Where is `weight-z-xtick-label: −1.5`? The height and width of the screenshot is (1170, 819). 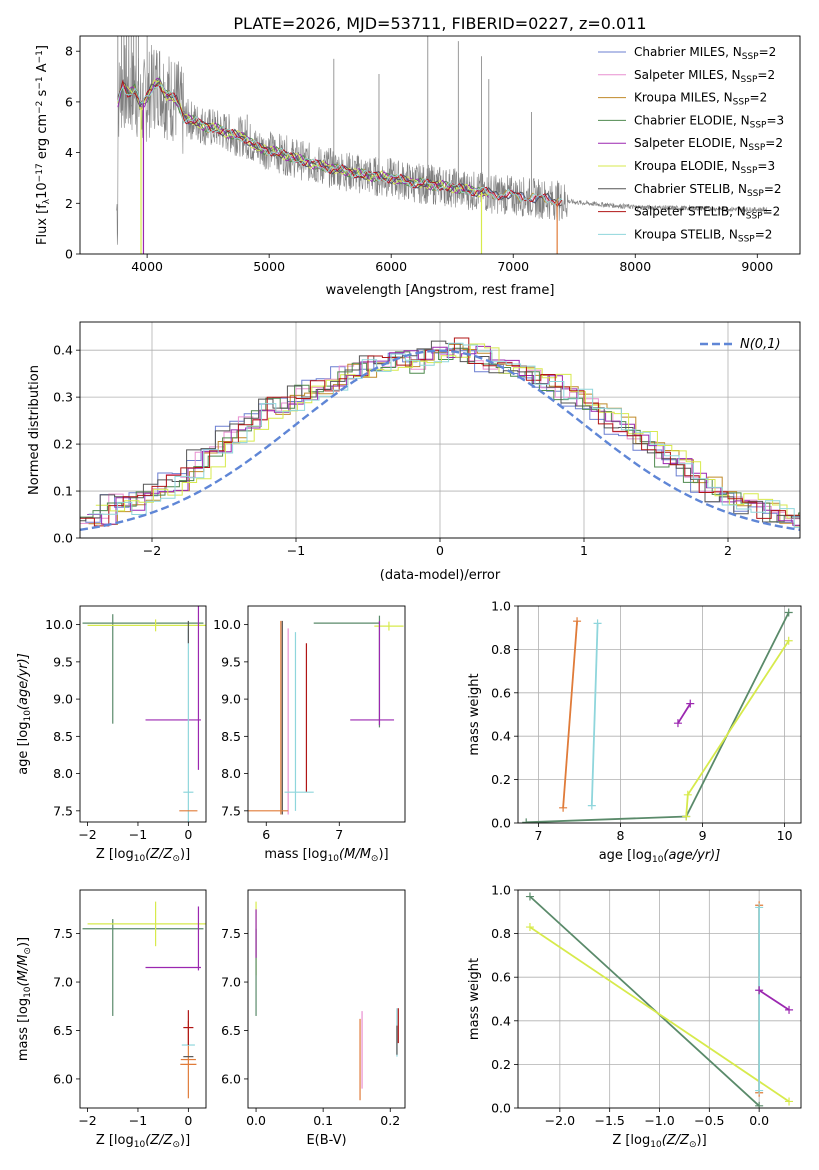
weight-z-xtick-label: −1.5 is located at coordinates (609, 1120).